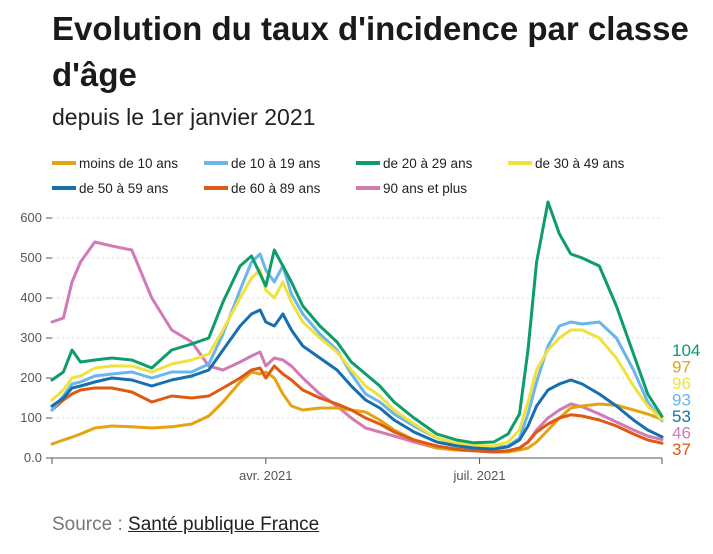 The width and height of the screenshot is (713, 554). What do you see at coordinates (216, 188) in the screenshot?
I see `legend-swatch-60a89` at bounding box center [216, 188].